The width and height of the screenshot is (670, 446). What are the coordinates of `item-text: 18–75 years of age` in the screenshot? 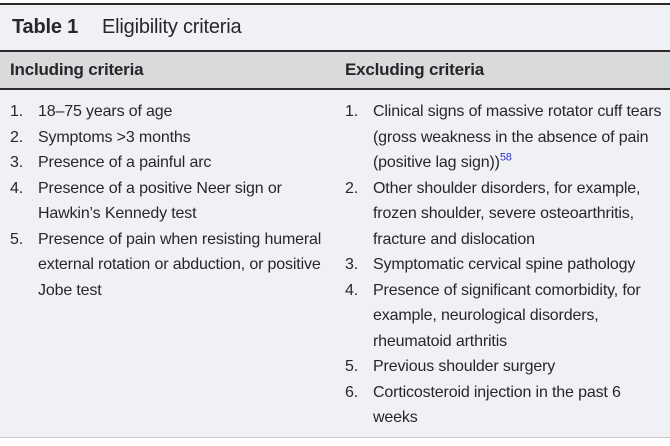 It's located at (105, 111).